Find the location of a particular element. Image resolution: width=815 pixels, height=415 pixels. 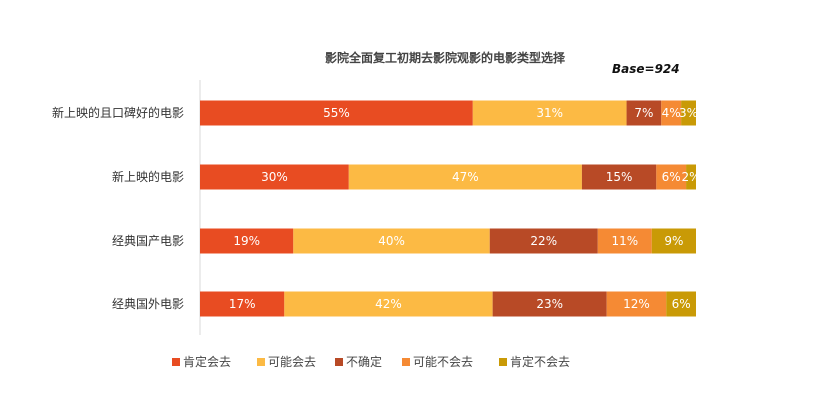

data-label: 12% is located at coordinates (636, 304).